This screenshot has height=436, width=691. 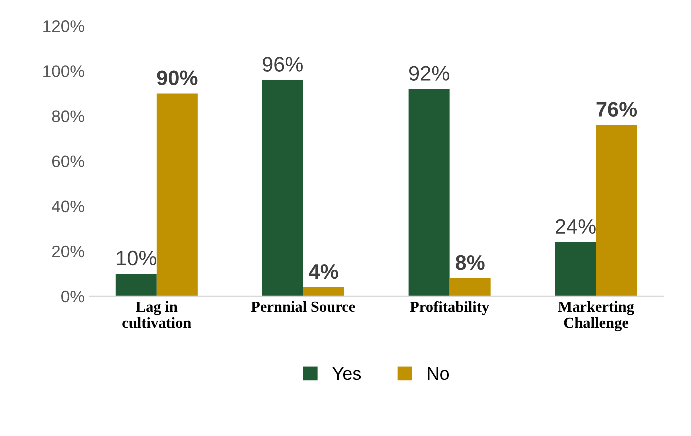 I want to click on y-tick-label: 120%, so click(x=64, y=26).